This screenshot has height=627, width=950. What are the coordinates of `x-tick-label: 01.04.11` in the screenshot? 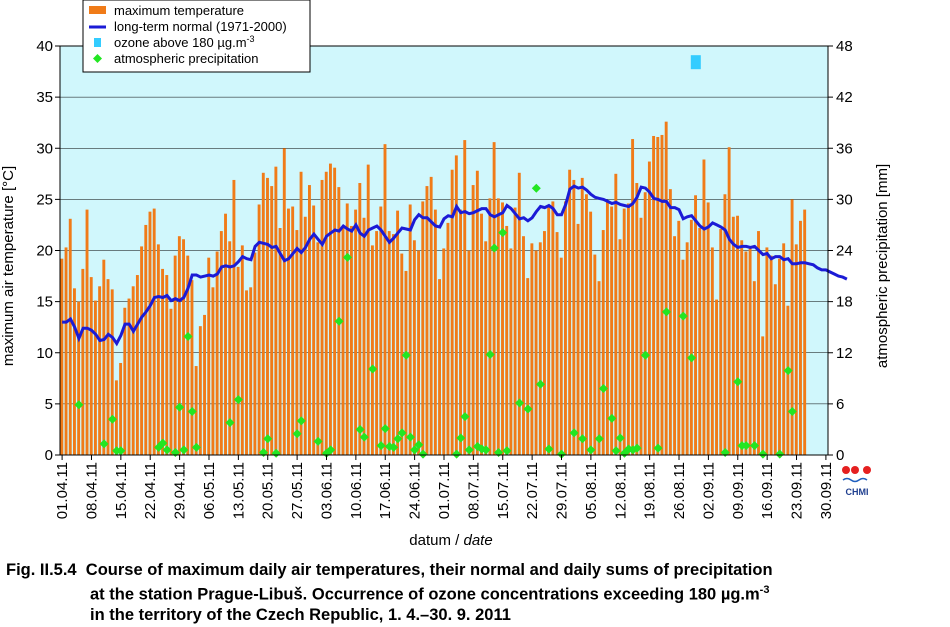 It's located at (62, 490).